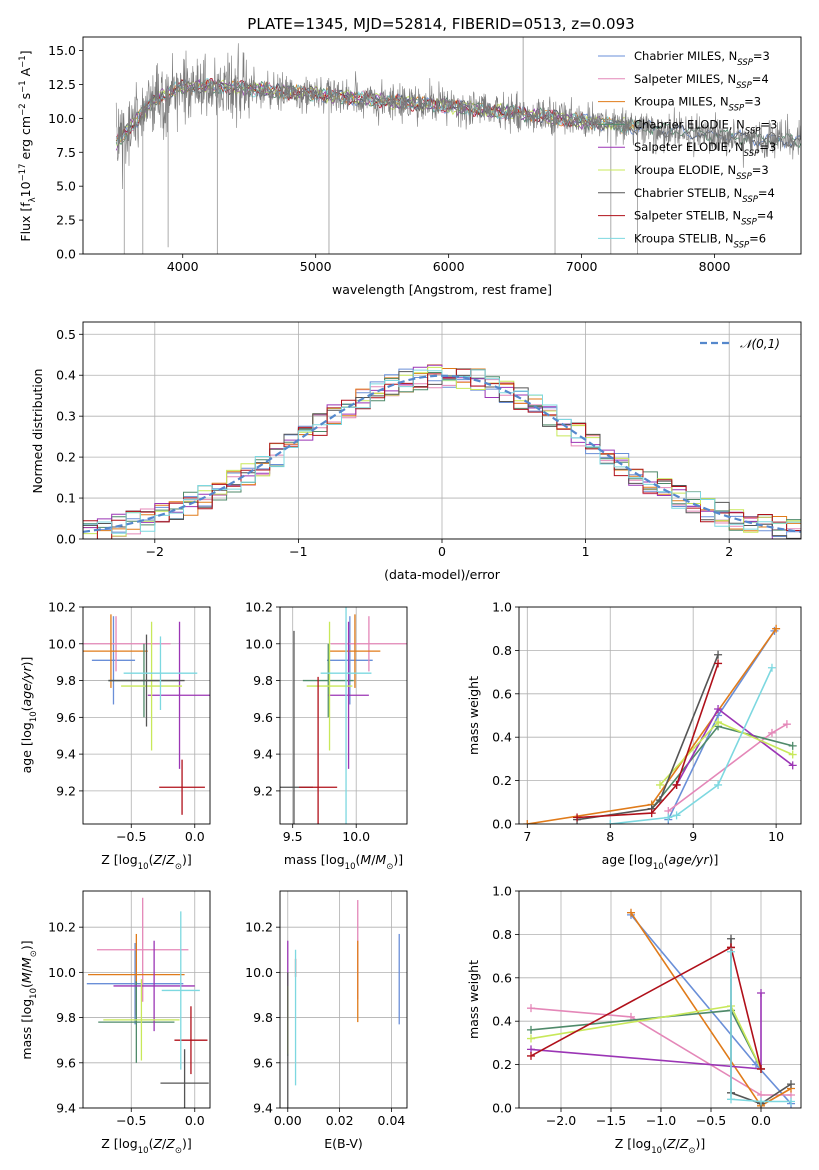  I want to click on y-axis-label: mass [log10(M/M⊙)], so click(29, 999).